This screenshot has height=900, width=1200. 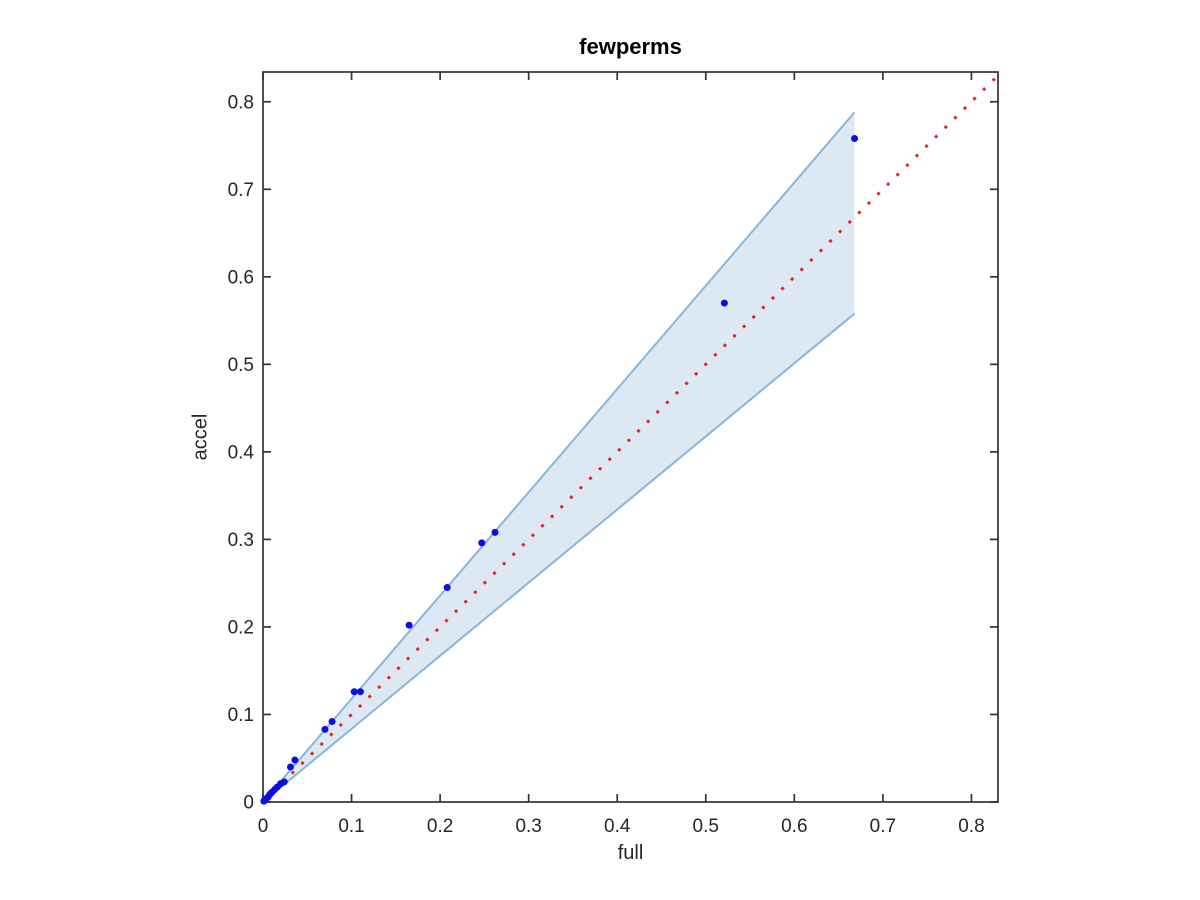 What do you see at coordinates (630, 853) in the screenshot?
I see `x-axis-label: full` at bounding box center [630, 853].